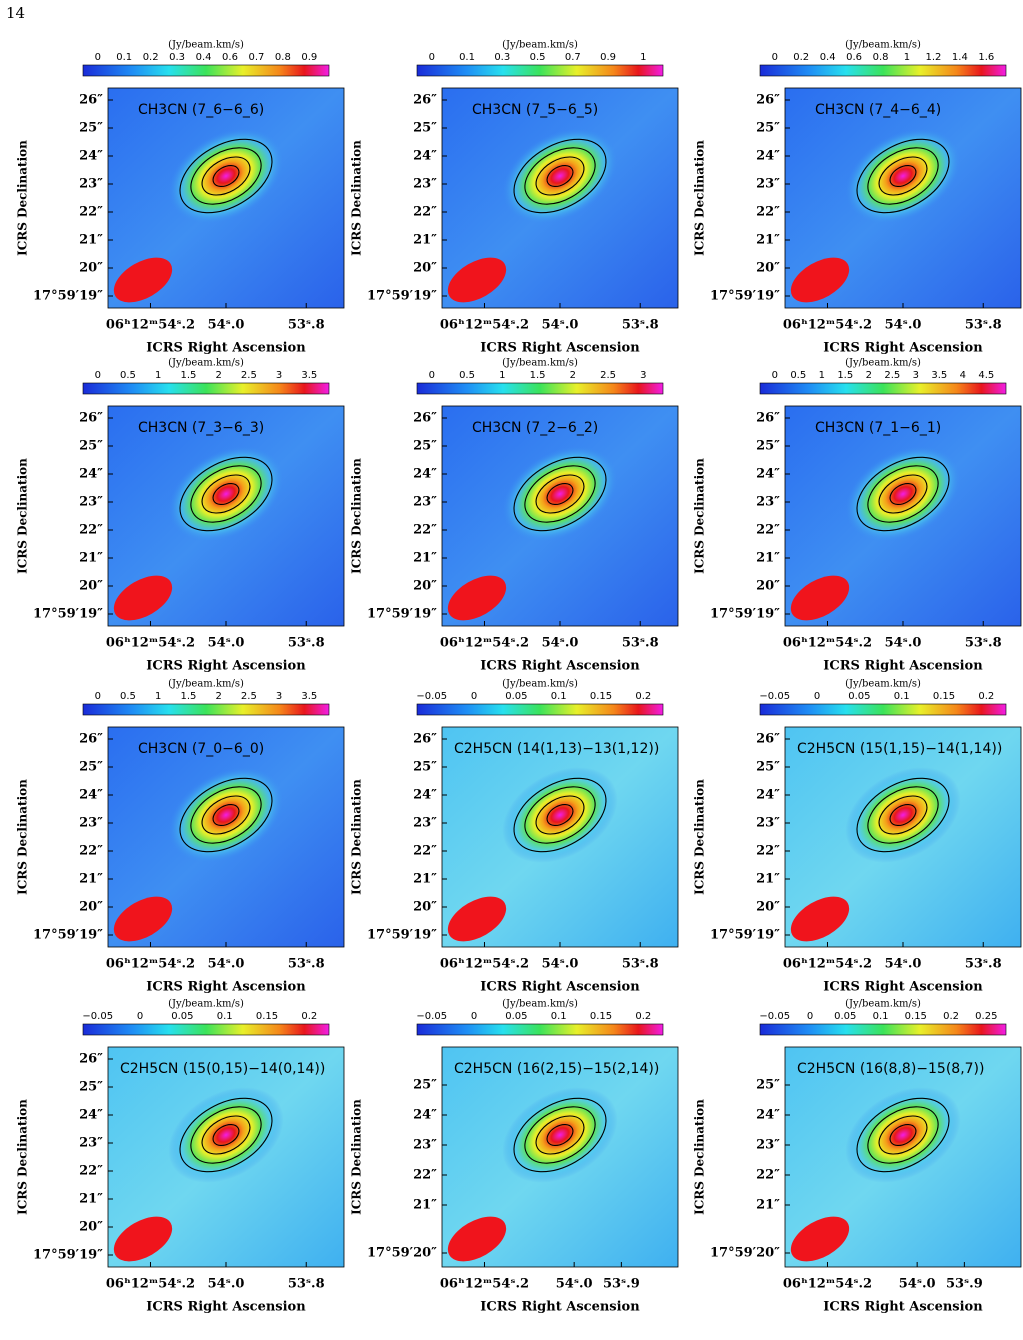  I want to click on map-title: CH3CN (7_5−6_5), so click(535, 110).